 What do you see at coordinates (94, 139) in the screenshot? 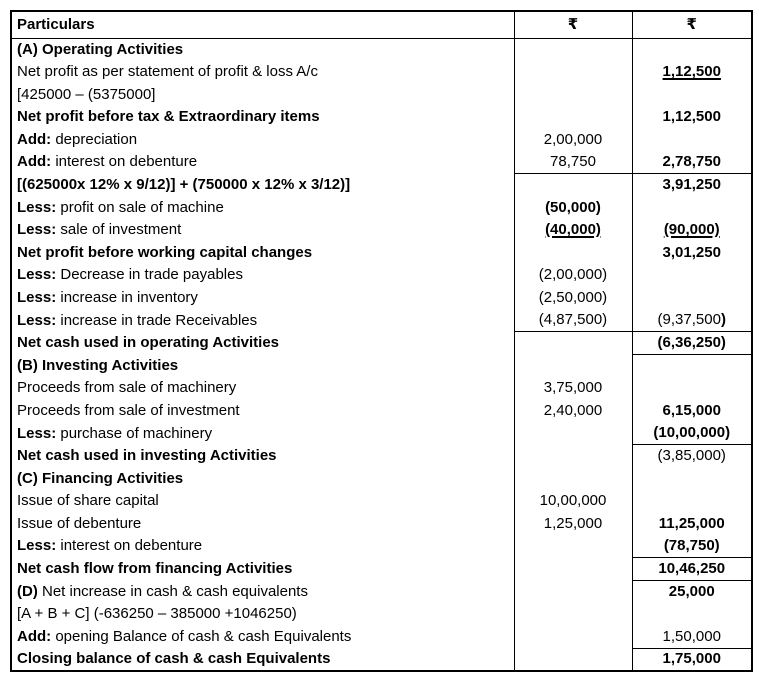
I see `row-label: depreciation` at bounding box center [94, 139].